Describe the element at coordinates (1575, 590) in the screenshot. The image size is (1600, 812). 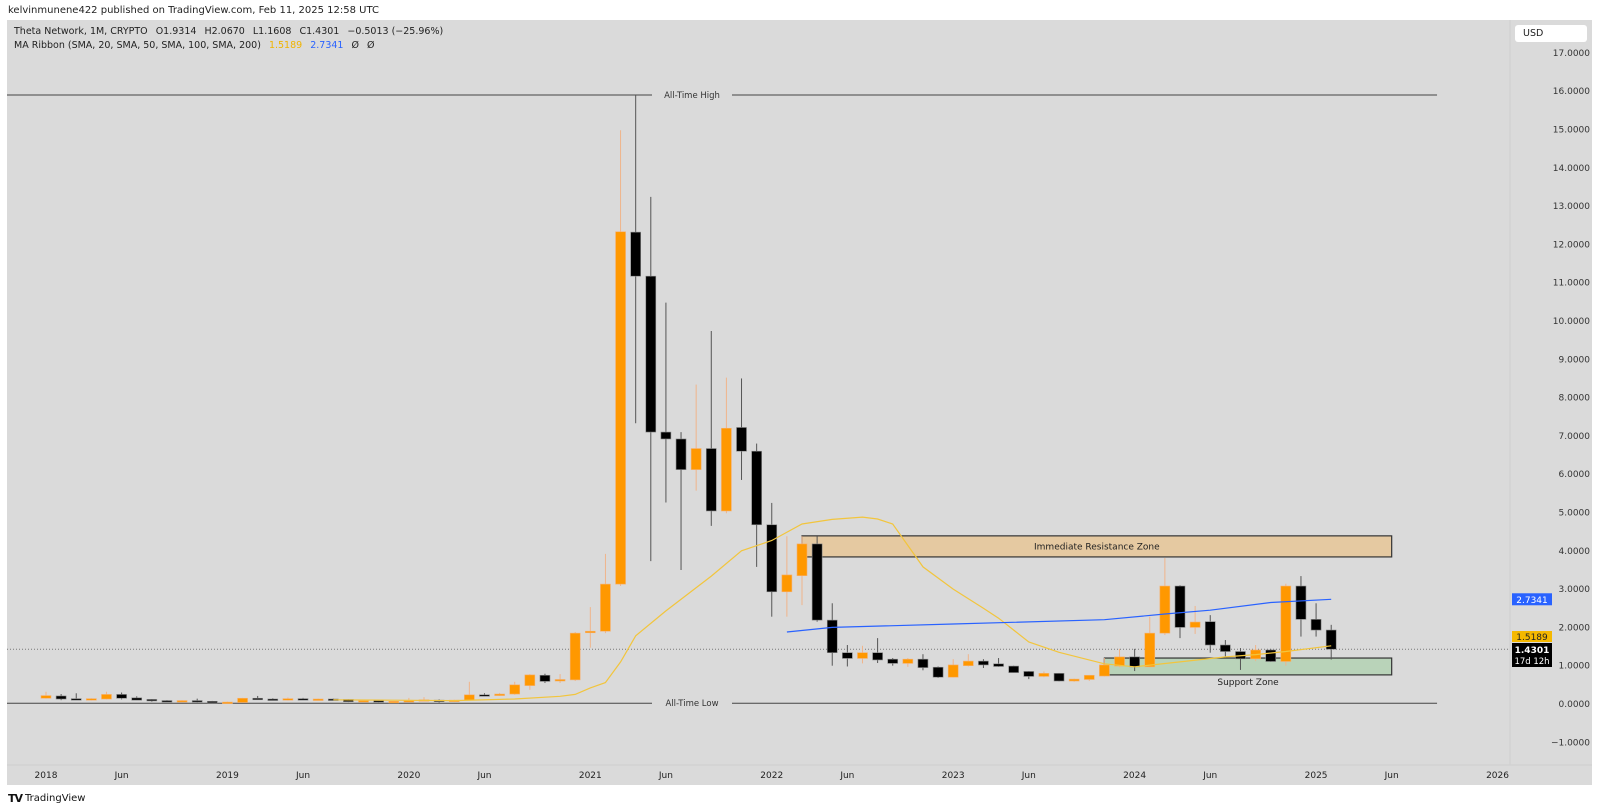
I see `price-tick-label: 3.0000` at that location.